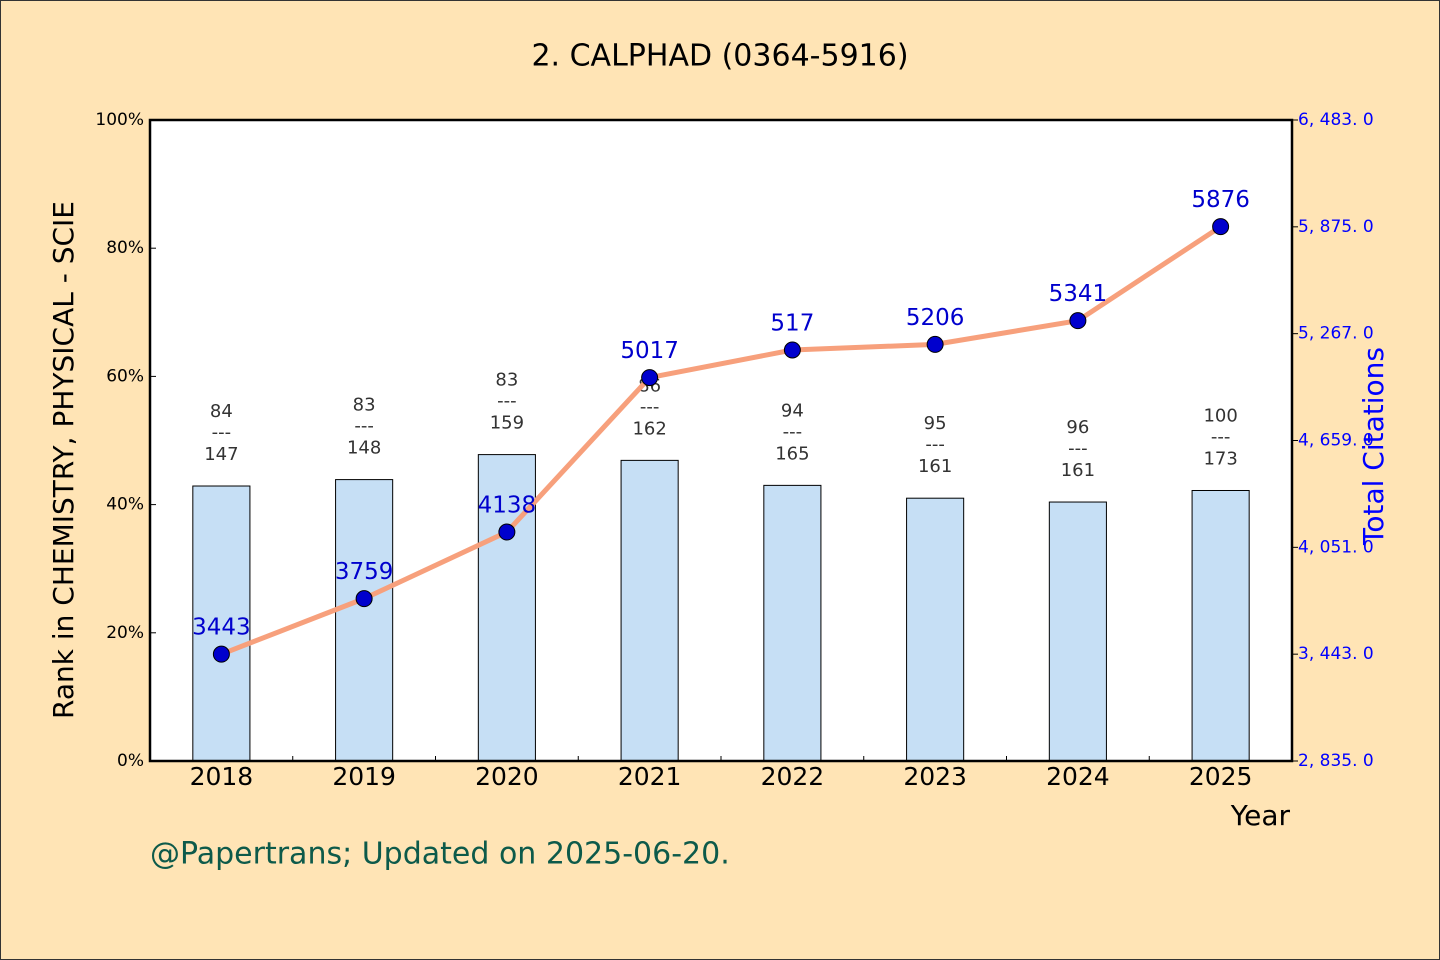  Describe the element at coordinates (1336, 761) in the screenshot. I see `y2-tick-label: 2, 835. 0` at that location.